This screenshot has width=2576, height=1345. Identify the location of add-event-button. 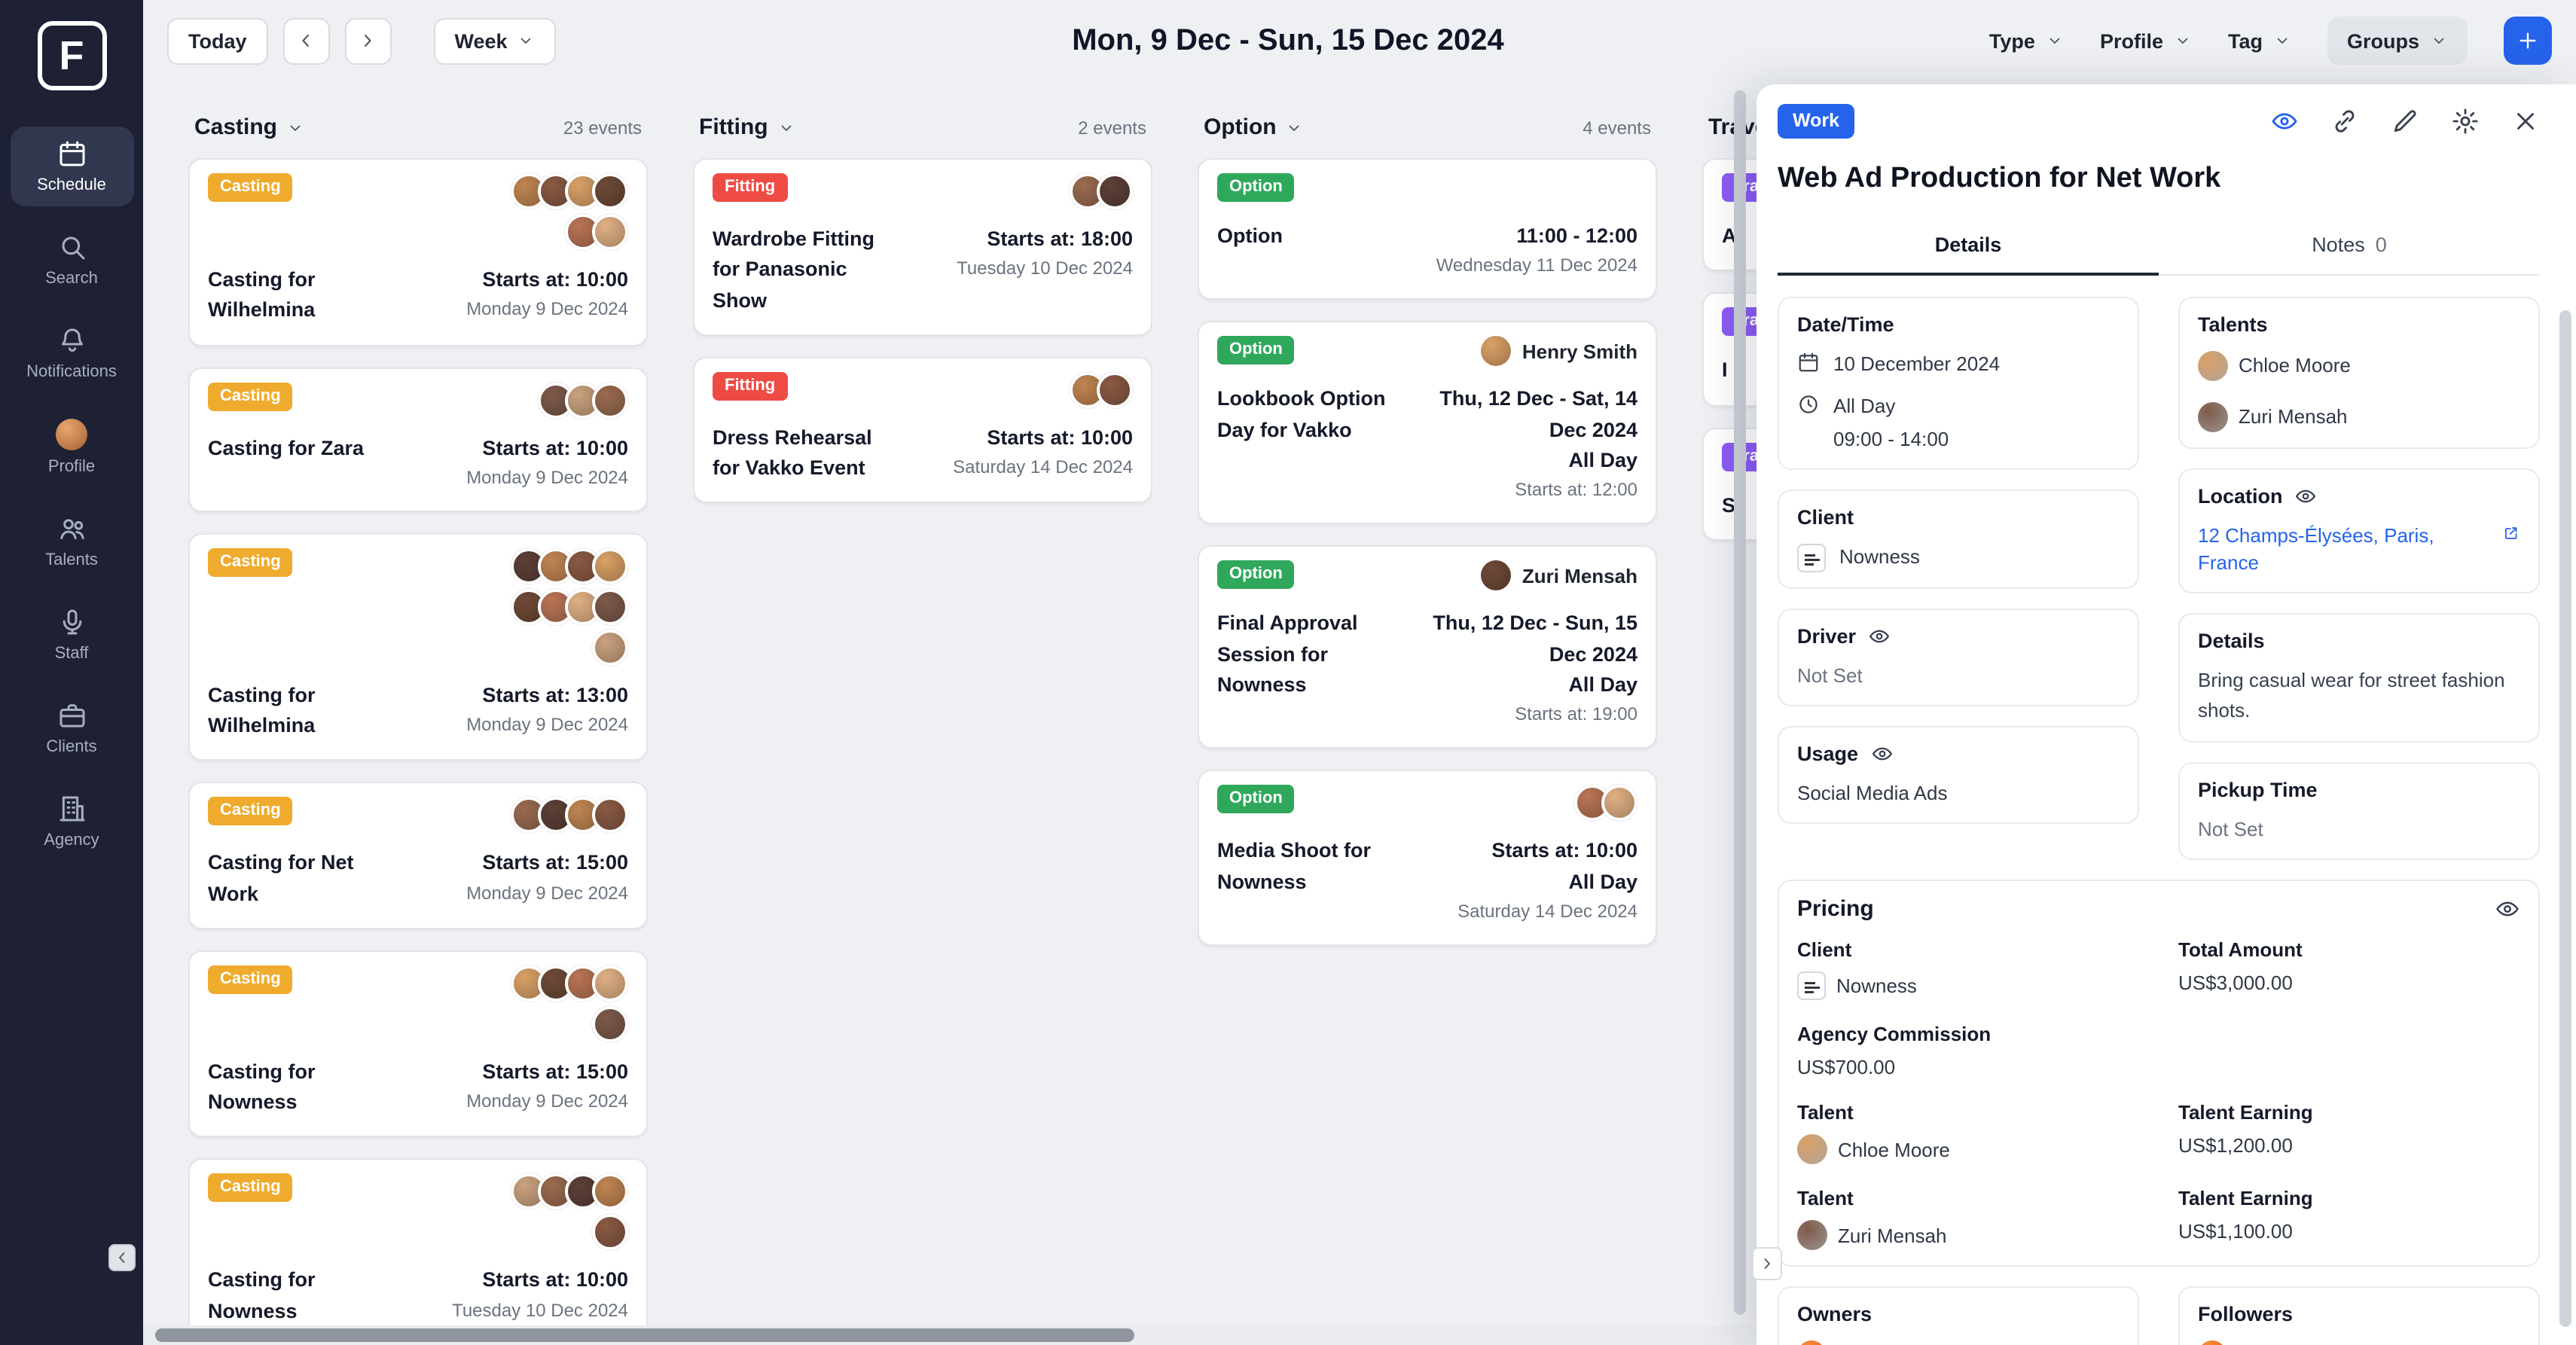
(2528, 41).